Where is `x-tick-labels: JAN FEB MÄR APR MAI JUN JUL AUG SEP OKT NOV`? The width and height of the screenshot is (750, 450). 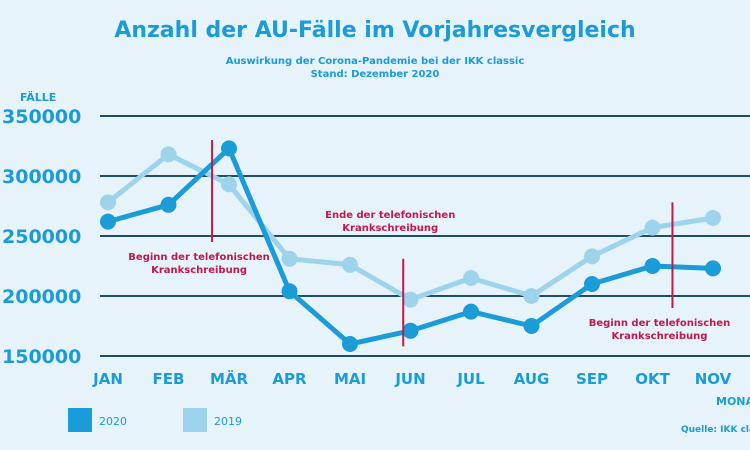
x-tick-labels: JAN FEB MÄR APR MAI JUN JUL AUG SEP OKT NOV is located at coordinates (412, 378).